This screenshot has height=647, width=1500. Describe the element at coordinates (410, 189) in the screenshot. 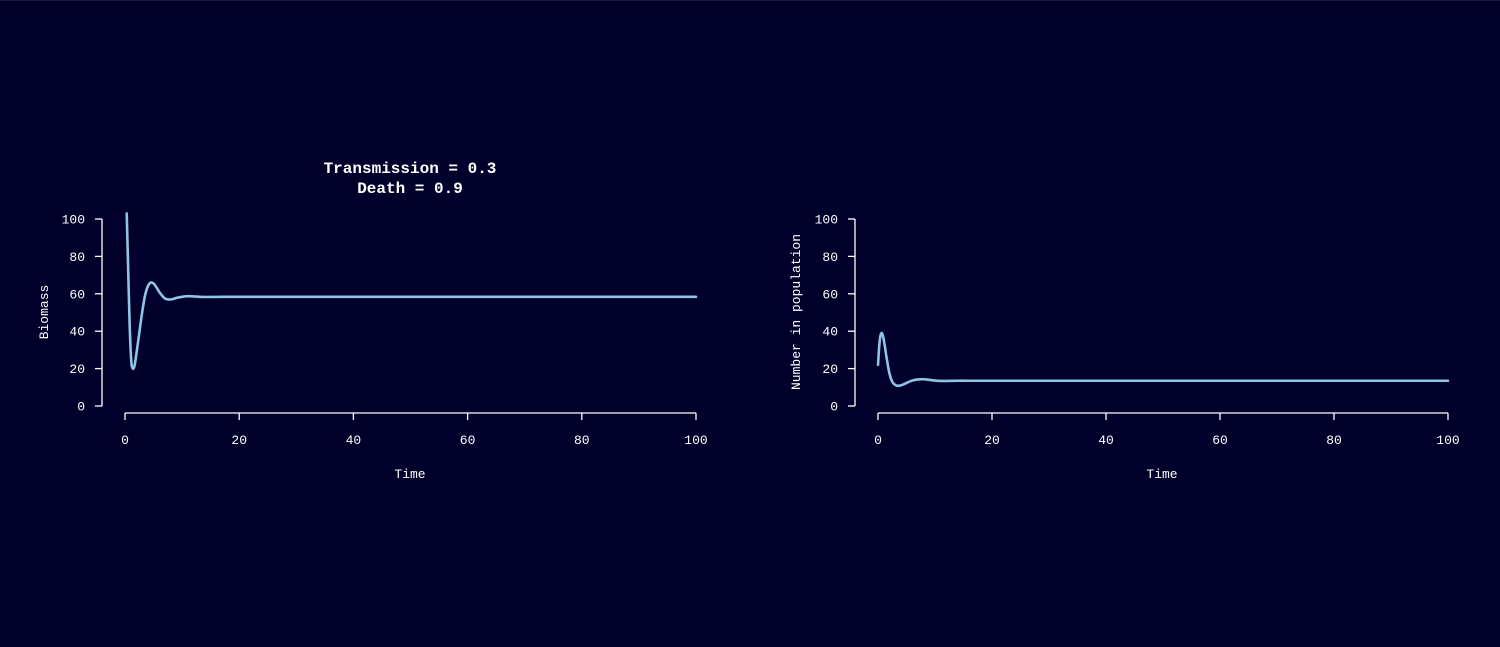

I see `chart-title-line: Death = 0.9` at that location.